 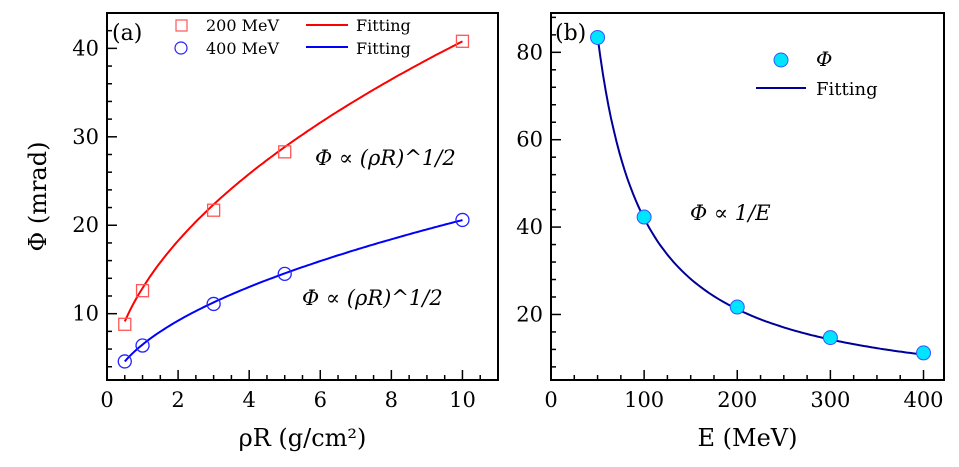 What do you see at coordinates (320, 400) in the screenshot?
I see `x-tick-label: 6` at bounding box center [320, 400].